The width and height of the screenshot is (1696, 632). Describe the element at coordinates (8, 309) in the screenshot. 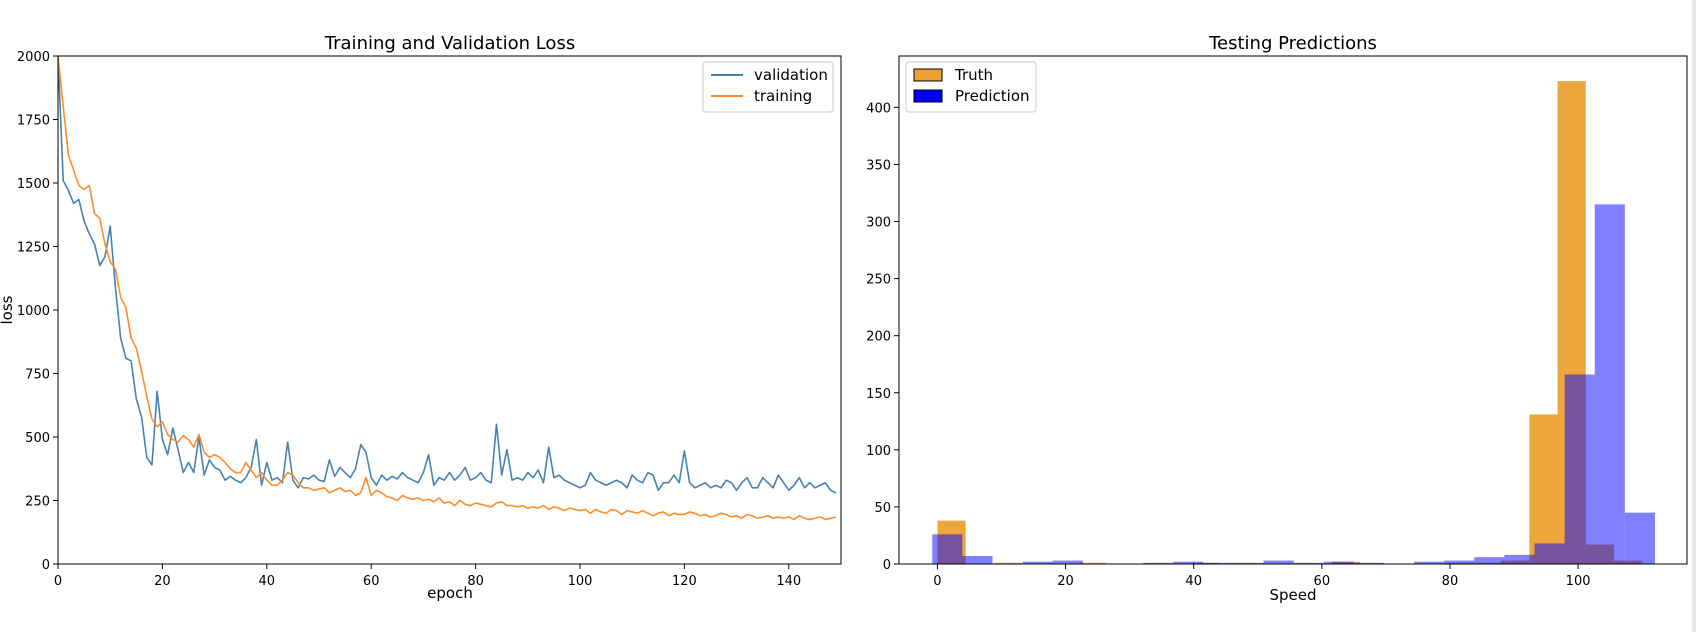

I see `y-axis-label: loss` at that location.